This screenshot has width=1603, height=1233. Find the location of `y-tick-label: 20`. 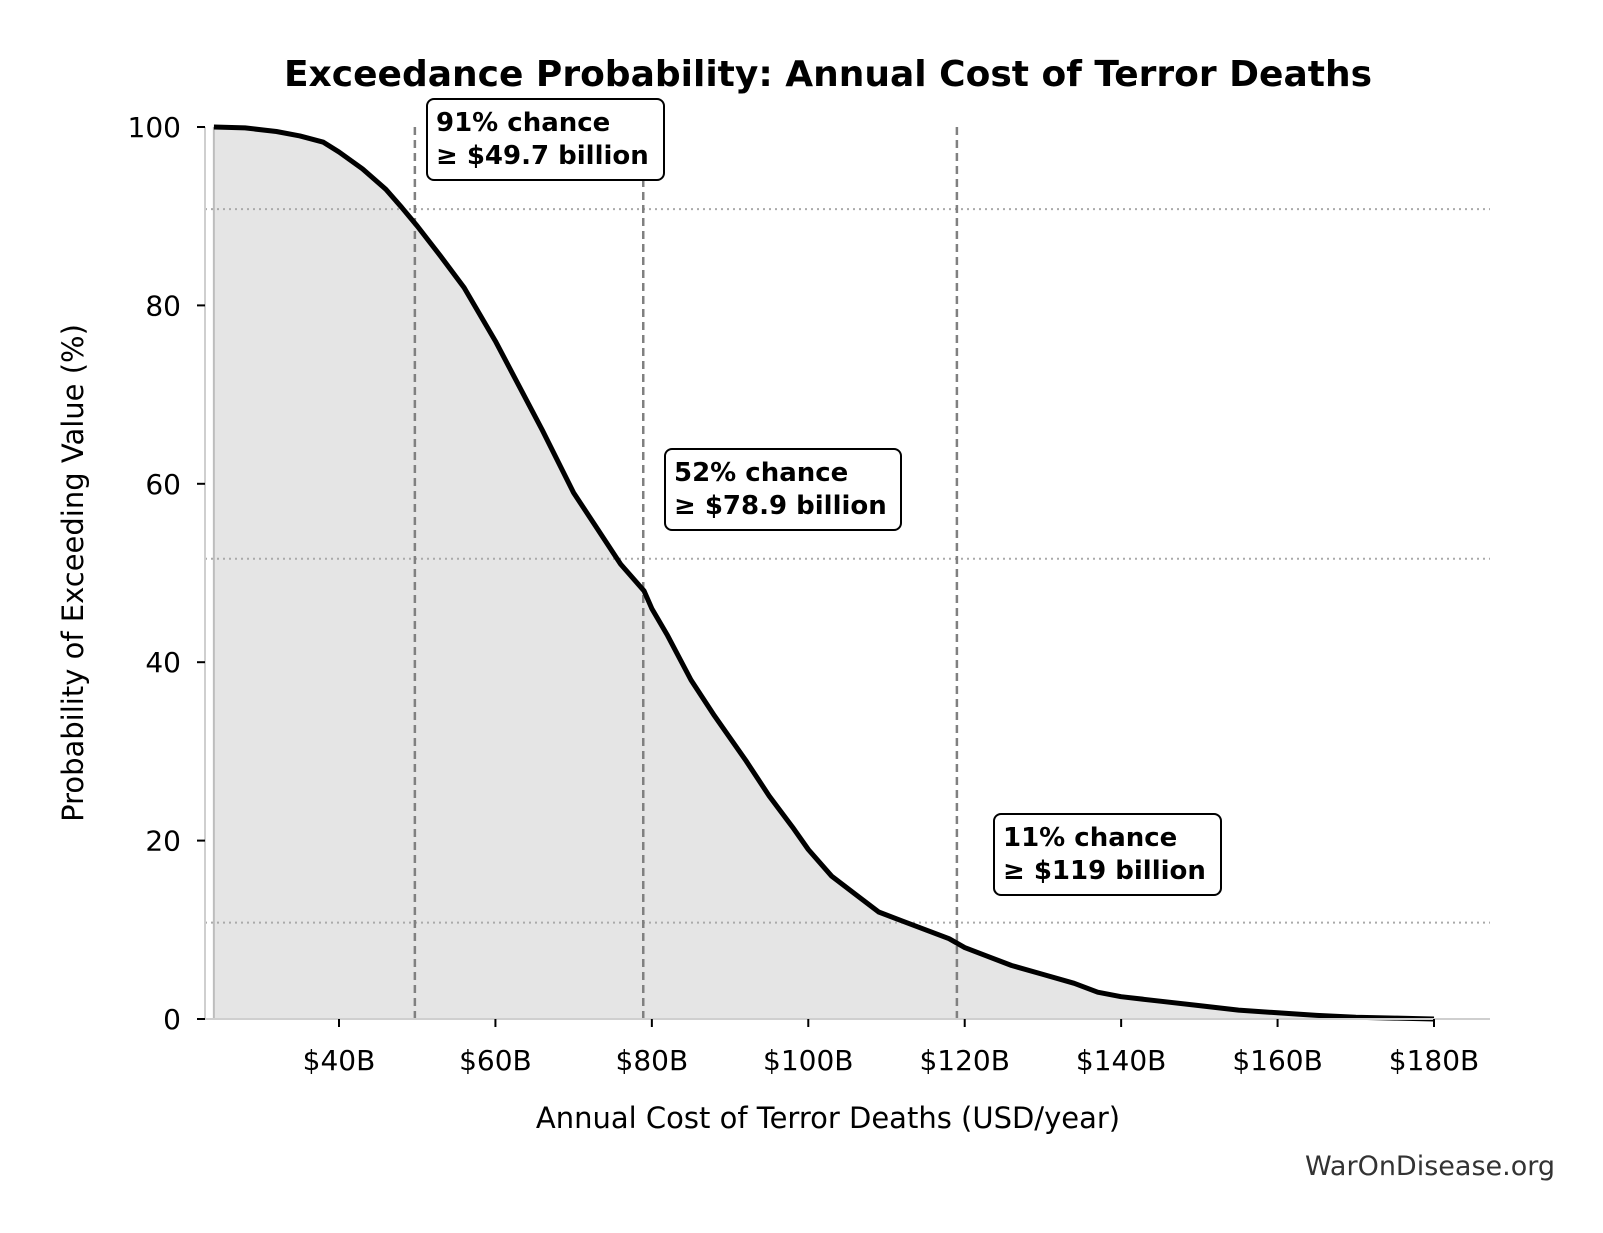

y-tick-label: 20 is located at coordinates (163, 841).